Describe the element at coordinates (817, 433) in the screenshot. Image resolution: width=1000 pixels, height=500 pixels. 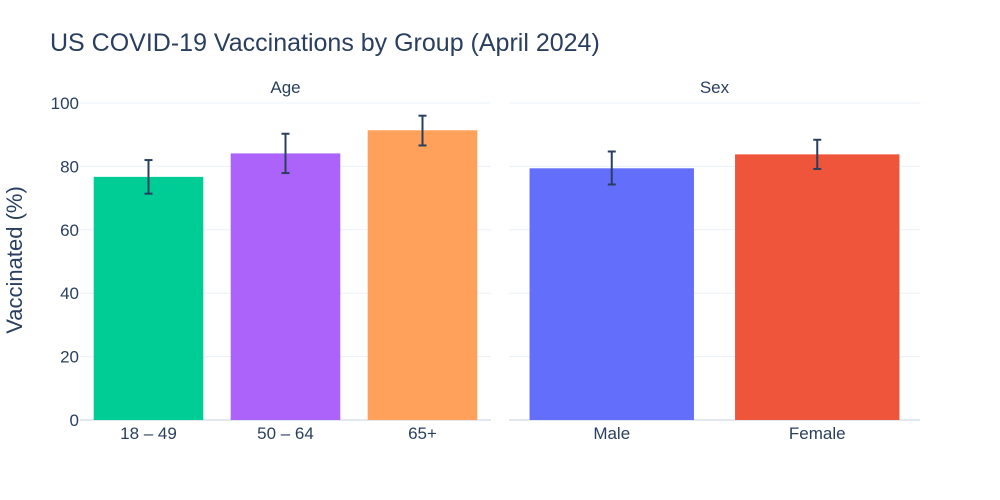
I see `x-tick-label: Female` at that location.